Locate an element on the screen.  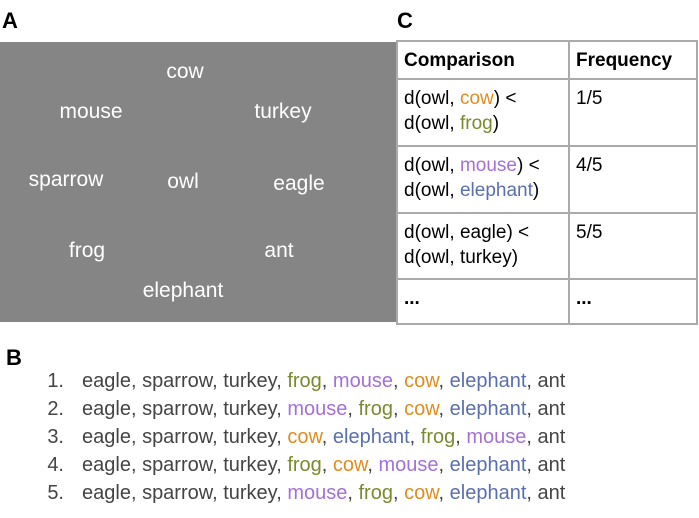
word: owl is located at coordinates (183, 181).